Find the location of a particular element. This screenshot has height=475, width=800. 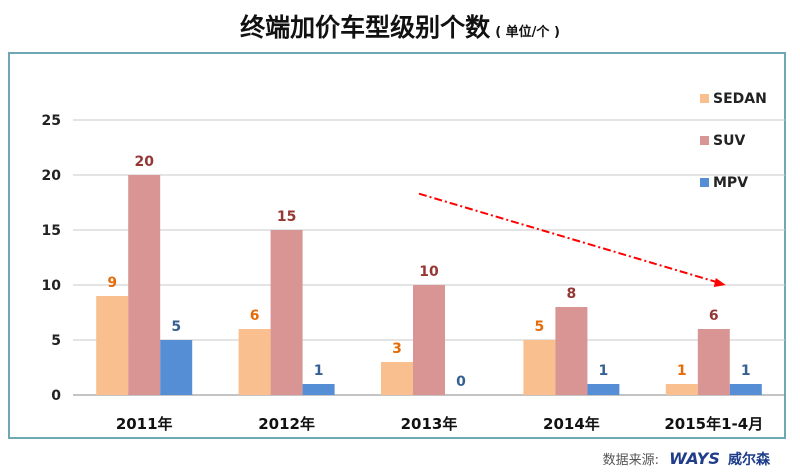

x-tick-label: 2012年 is located at coordinates (286, 424).